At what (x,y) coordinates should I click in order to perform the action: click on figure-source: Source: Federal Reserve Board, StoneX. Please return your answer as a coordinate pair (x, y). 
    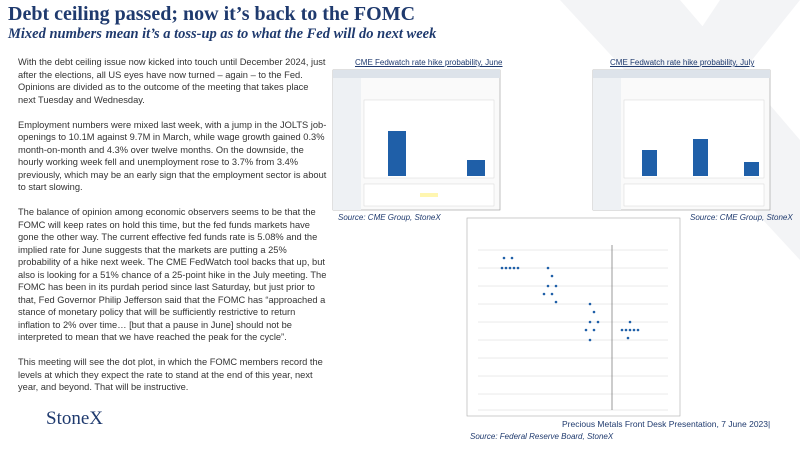
    Looking at the image, I should click on (542, 436).